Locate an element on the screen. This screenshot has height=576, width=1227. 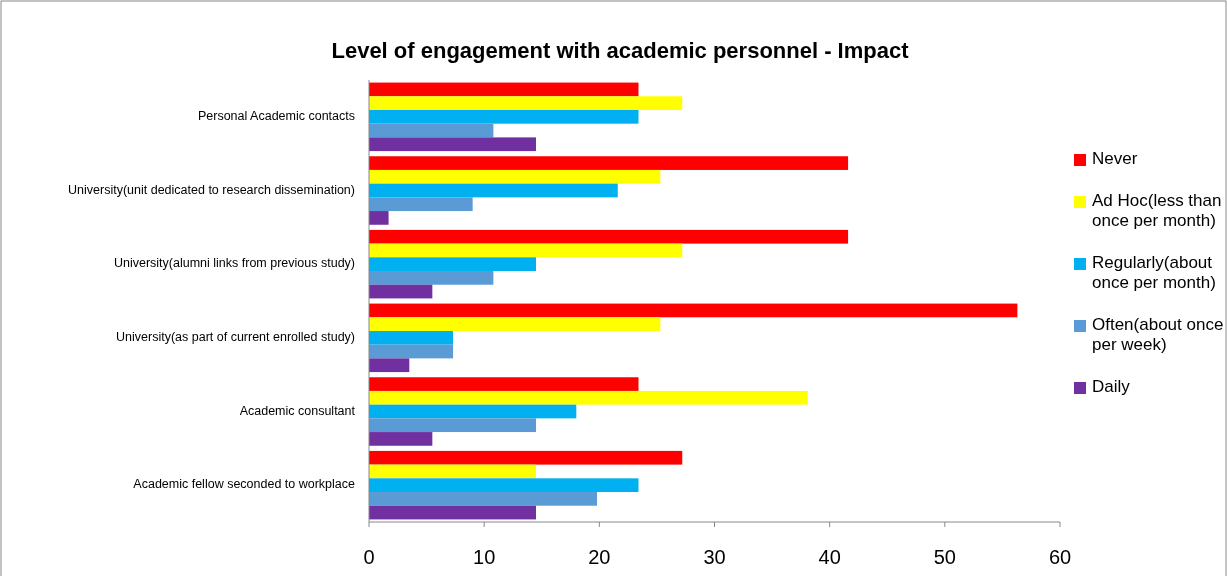
x-tick-label: 50 is located at coordinates (944, 557).